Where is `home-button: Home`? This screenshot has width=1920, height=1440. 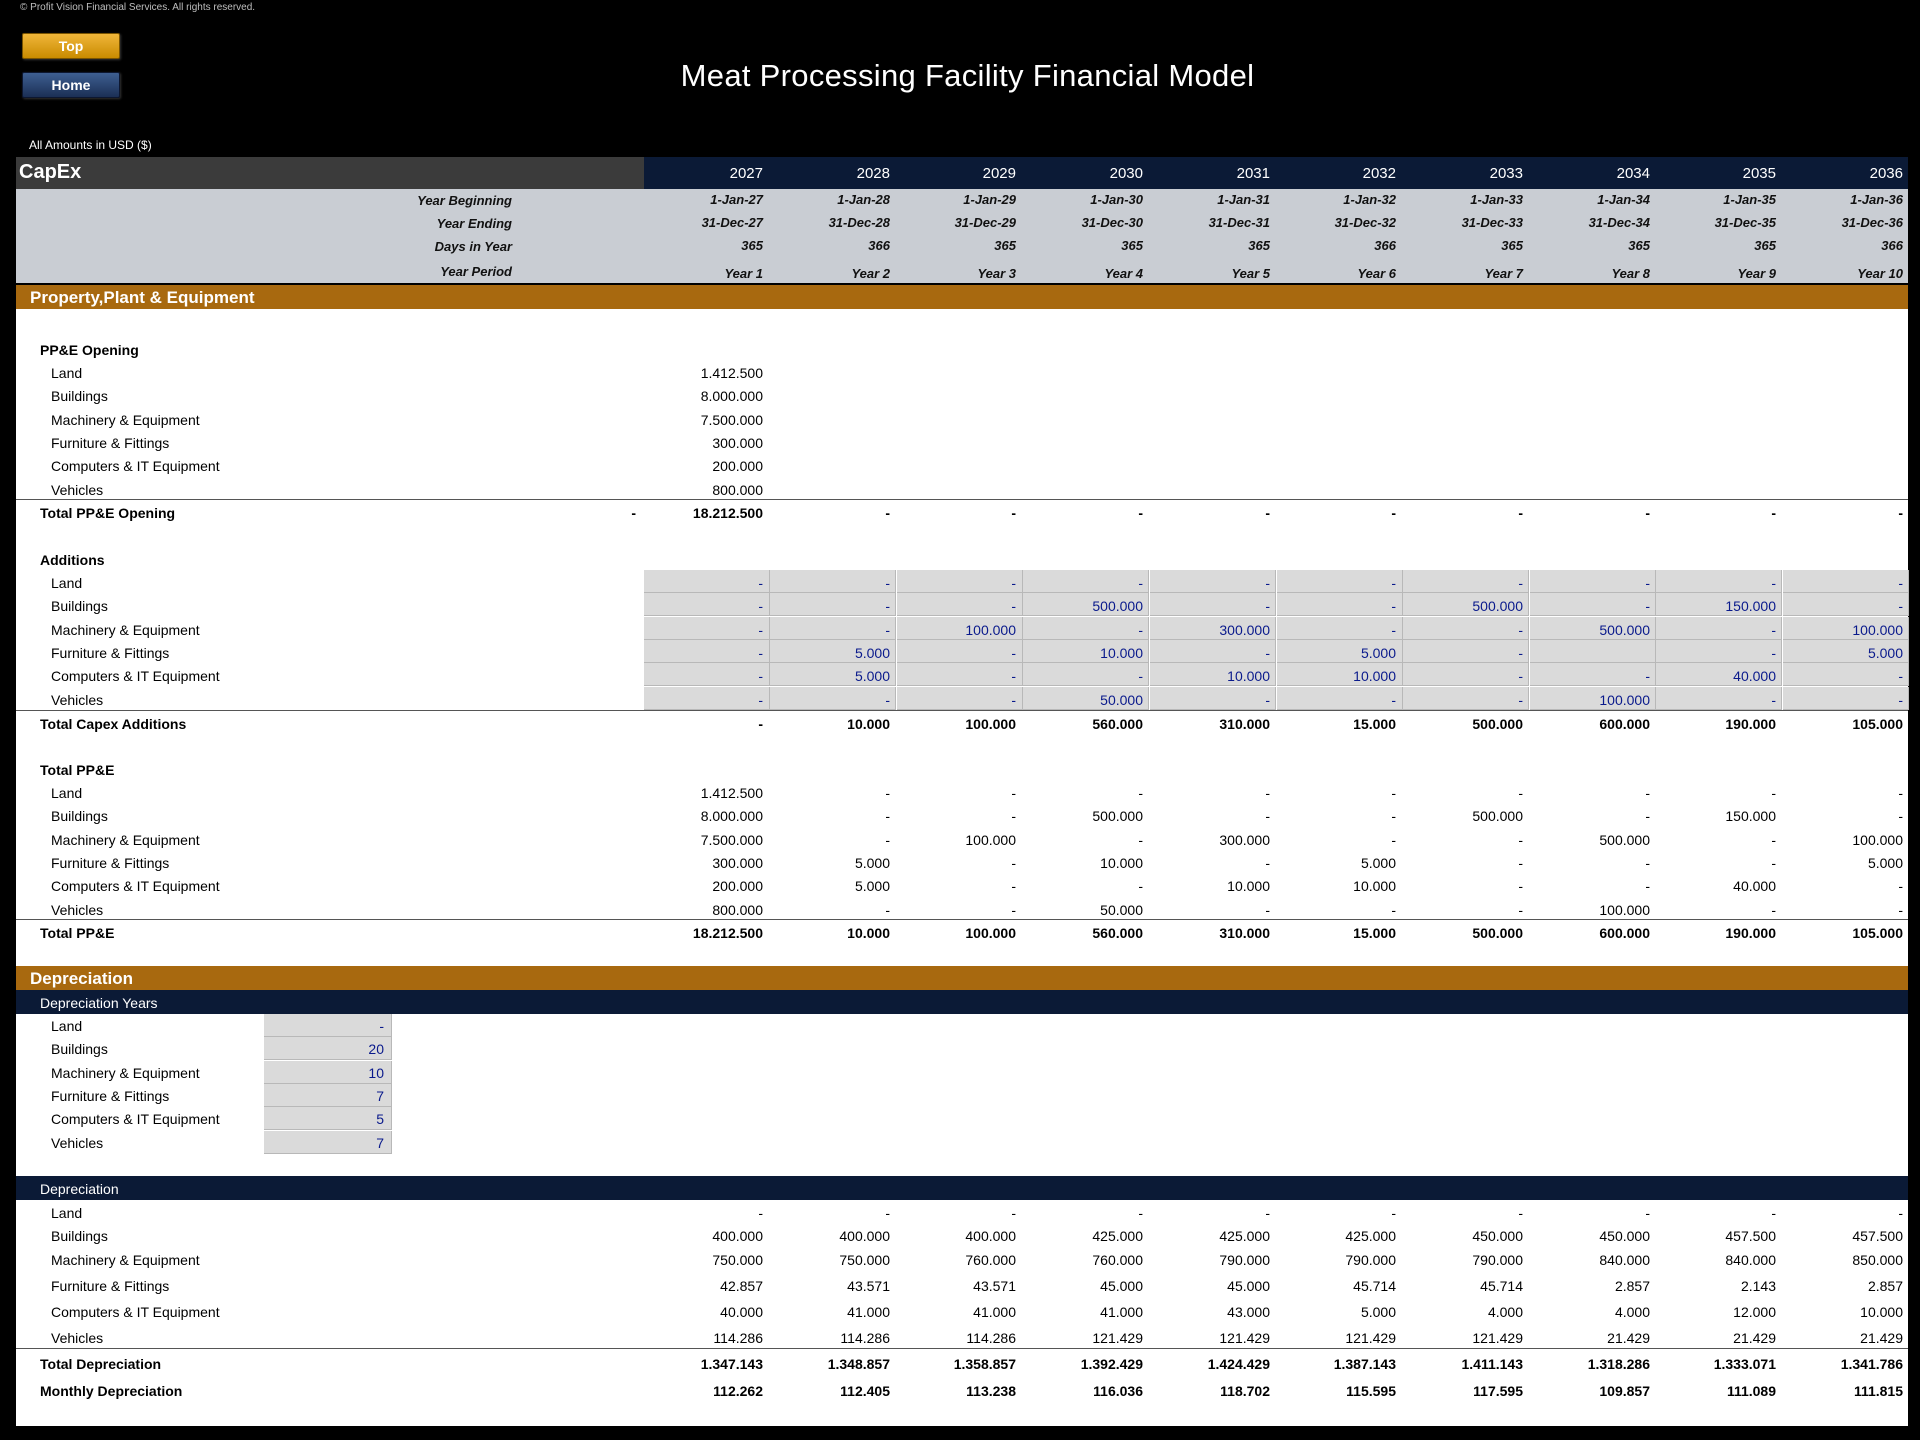
home-button: Home is located at coordinates (71, 85).